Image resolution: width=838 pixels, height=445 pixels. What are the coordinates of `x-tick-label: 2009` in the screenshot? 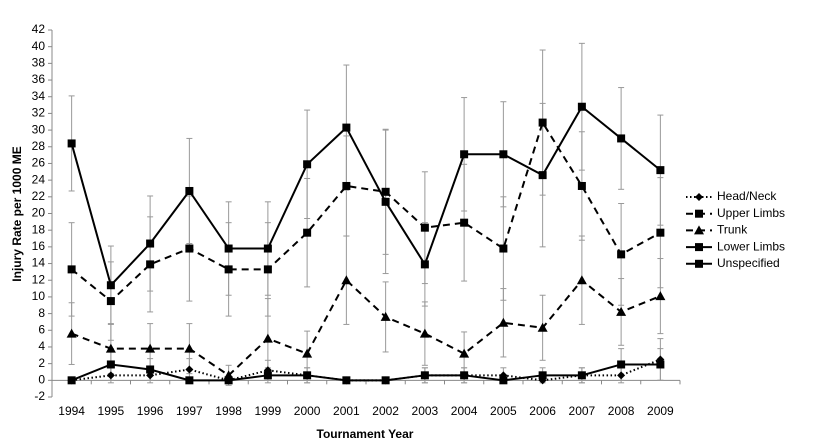 It's located at (660, 411).